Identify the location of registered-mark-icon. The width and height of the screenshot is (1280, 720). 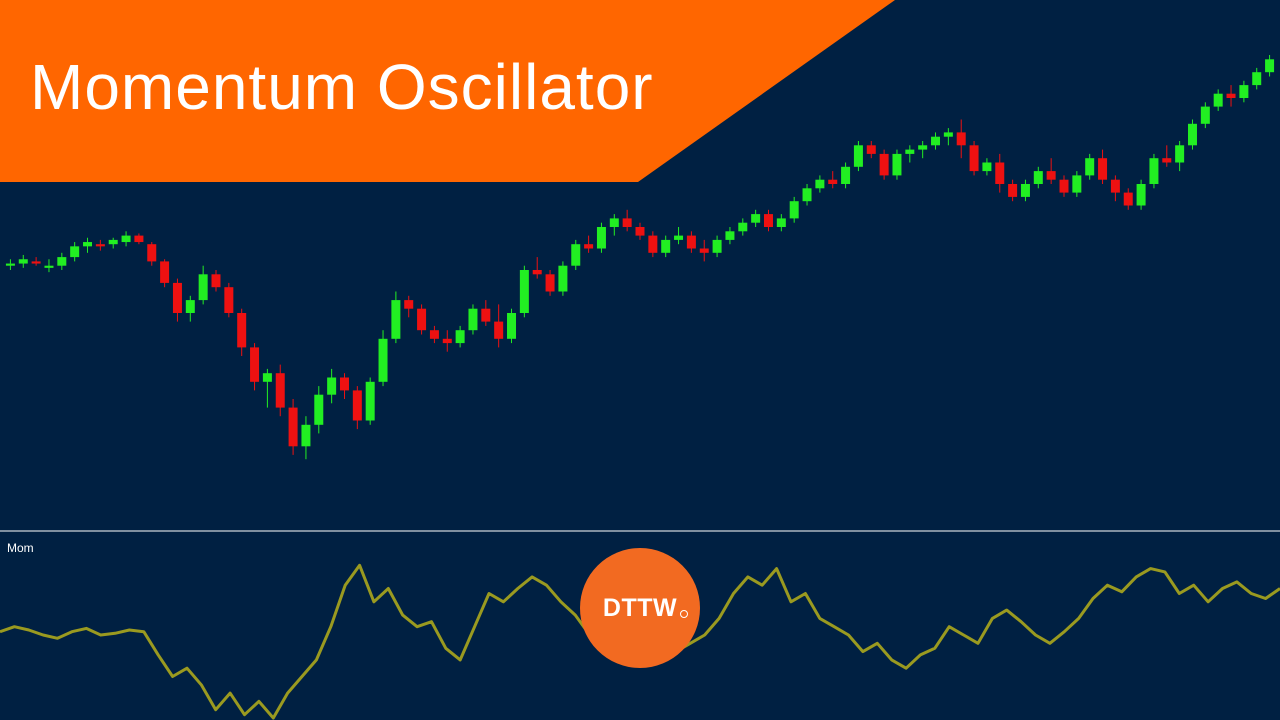
(684, 614).